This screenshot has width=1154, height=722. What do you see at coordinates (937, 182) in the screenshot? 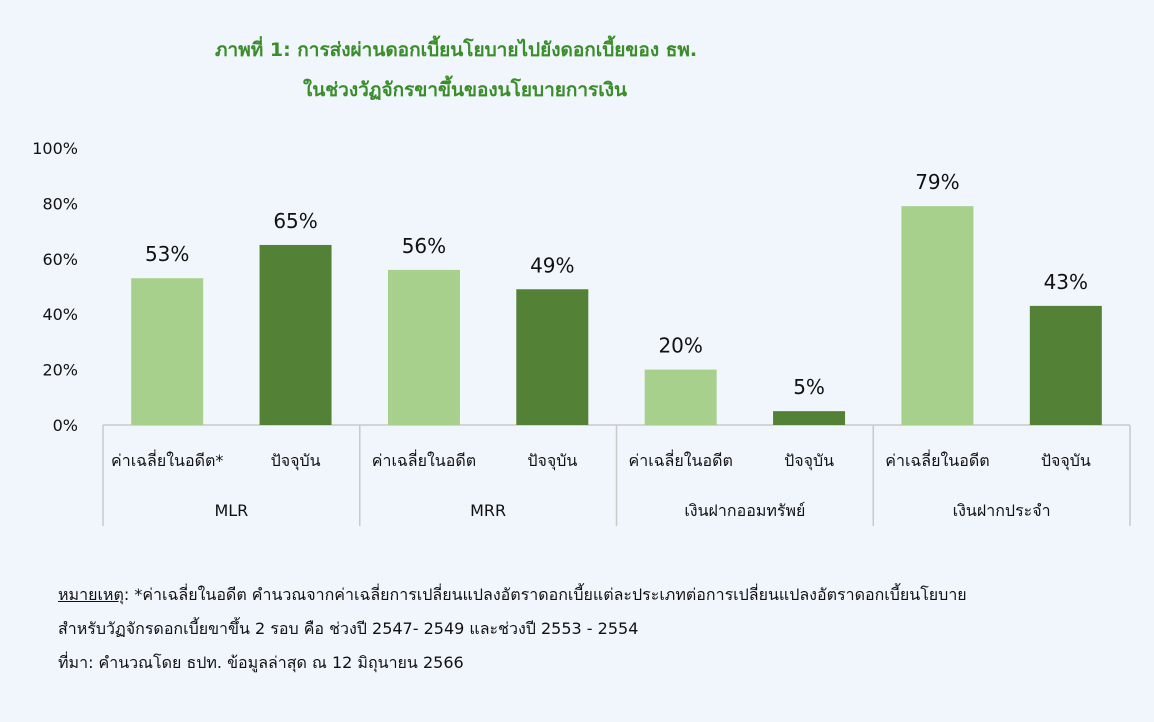
I see `data-label: 79%` at bounding box center [937, 182].